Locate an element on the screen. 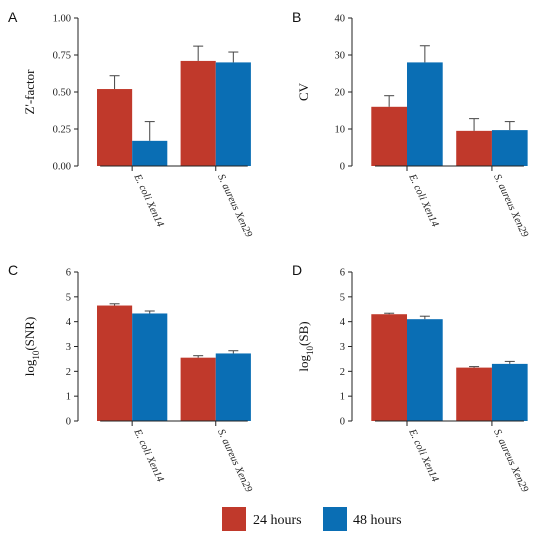 The image size is (550, 535). legend-swatch-24h is located at coordinates (234, 519).